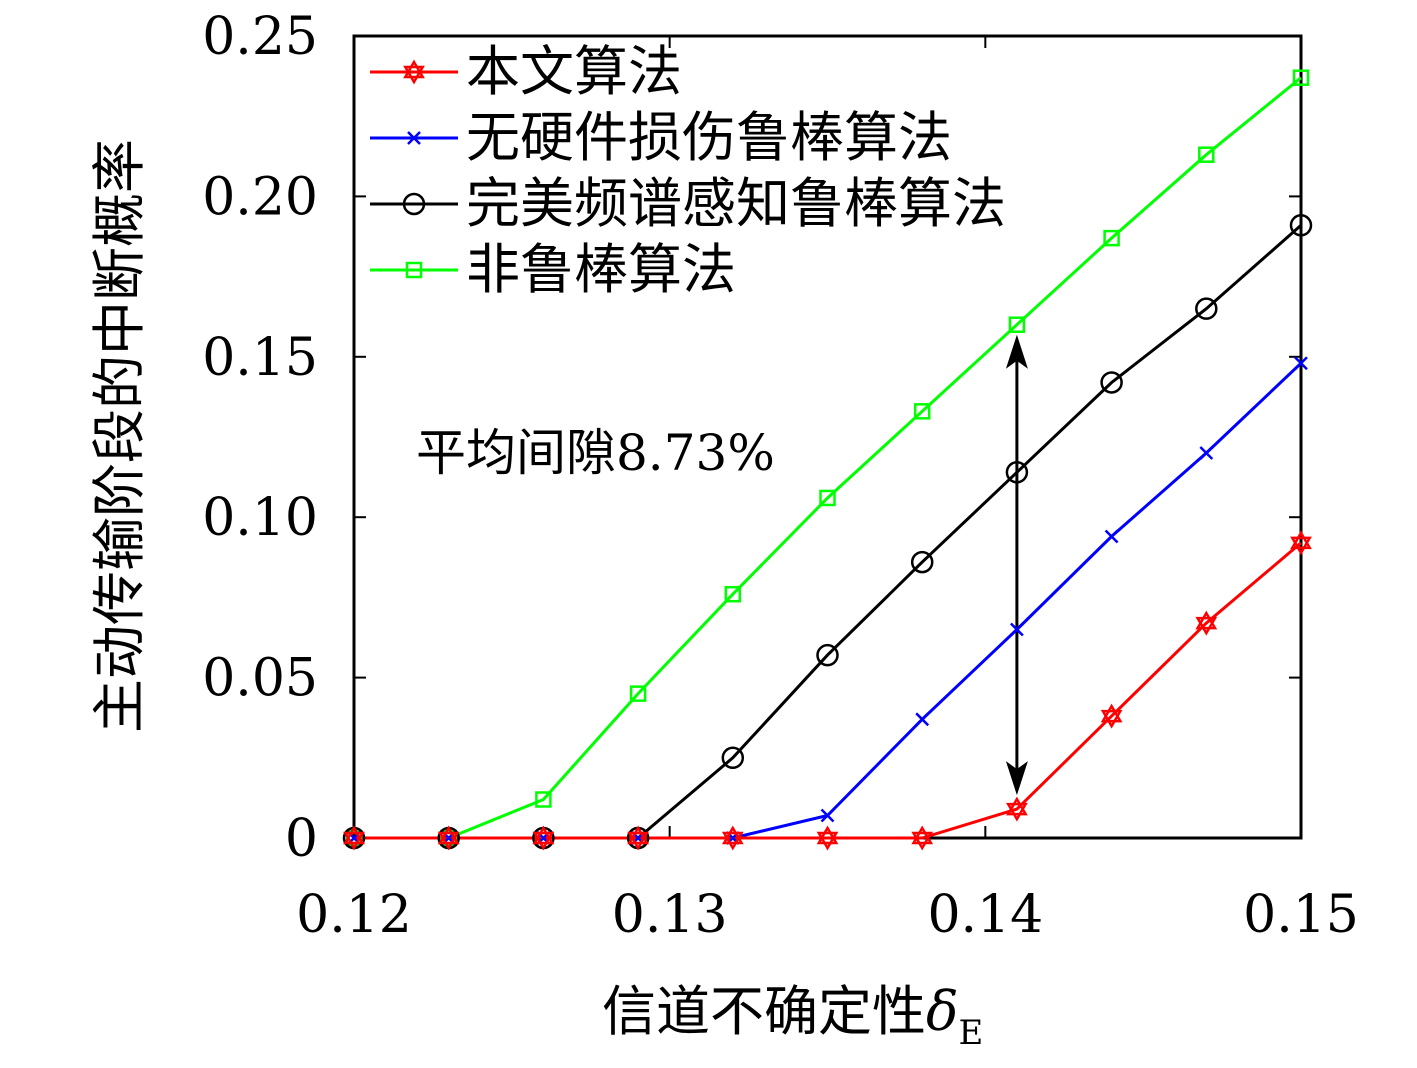 The height and width of the screenshot is (1068, 1417). What do you see at coordinates (260, 518) in the screenshot?
I see `y-tick-label: 0.10` at bounding box center [260, 518].